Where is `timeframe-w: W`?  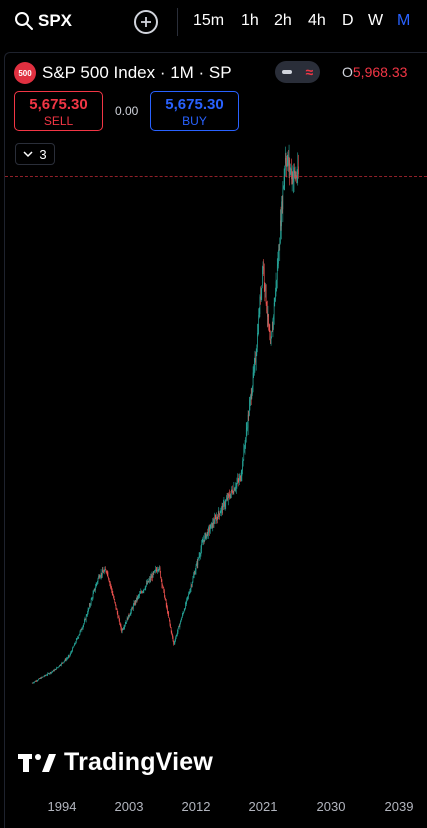
timeframe-w: W is located at coordinates (376, 20).